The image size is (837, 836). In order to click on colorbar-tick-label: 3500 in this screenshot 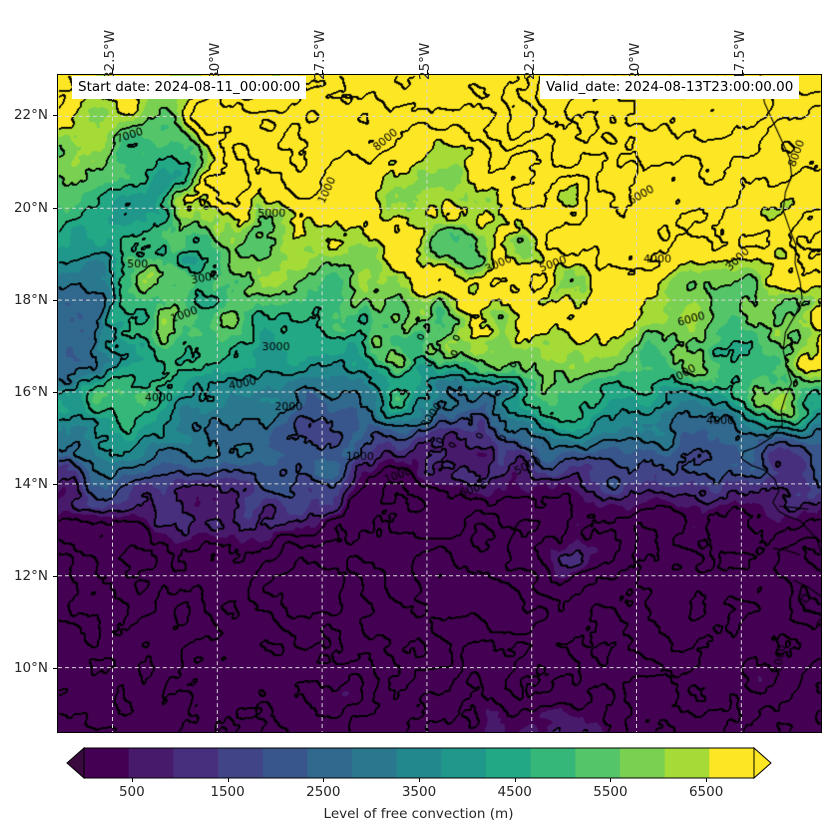, I will do `click(419, 792)`.